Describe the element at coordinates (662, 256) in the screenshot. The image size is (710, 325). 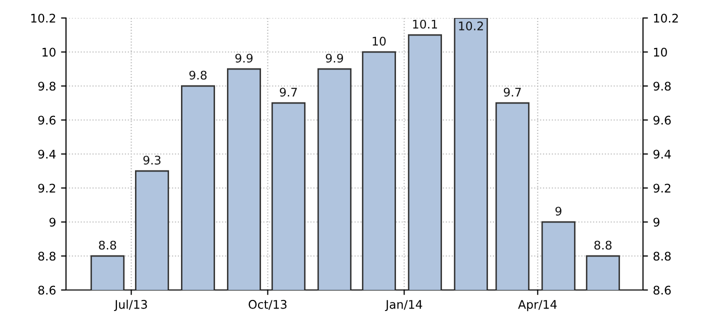
I see `y2-tick-label: 8.8` at that location.